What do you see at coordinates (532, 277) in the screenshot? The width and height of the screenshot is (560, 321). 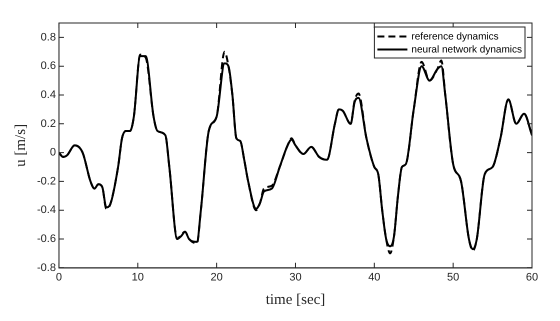 I see `x-tick-label: 60` at bounding box center [532, 277].